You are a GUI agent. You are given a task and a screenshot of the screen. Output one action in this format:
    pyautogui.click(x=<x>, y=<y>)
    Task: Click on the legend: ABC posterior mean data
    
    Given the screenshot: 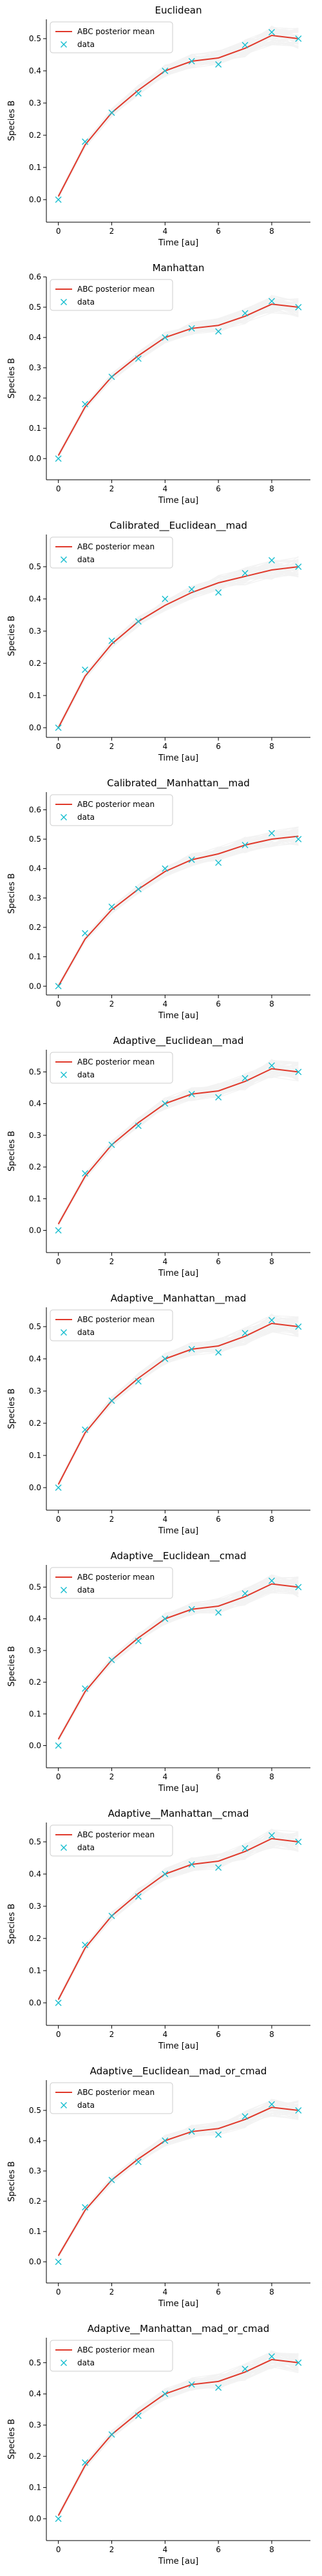 What is the action you would take?
    pyautogui.click(x=112, y=1068)
    